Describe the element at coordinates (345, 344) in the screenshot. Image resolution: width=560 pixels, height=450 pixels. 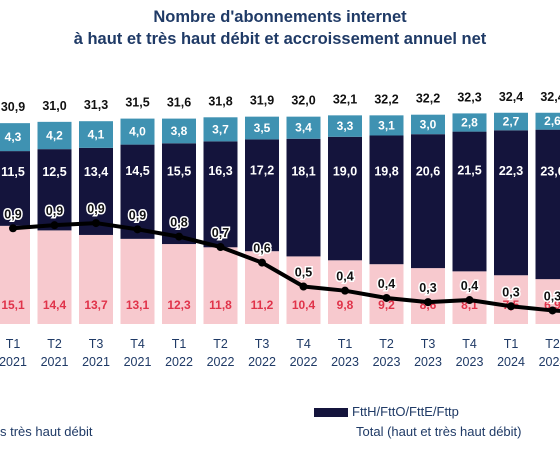
I see `x-tick-quarter-8: T1` at that location.